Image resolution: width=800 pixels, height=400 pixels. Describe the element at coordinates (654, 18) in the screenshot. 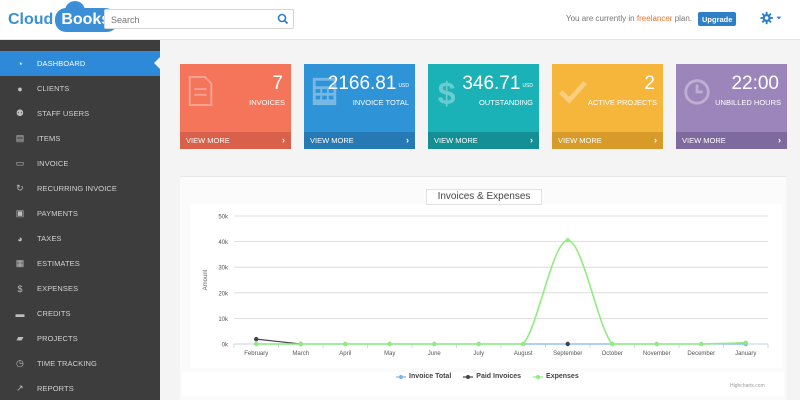

I see `plan-name-link: freelancer` at that location.